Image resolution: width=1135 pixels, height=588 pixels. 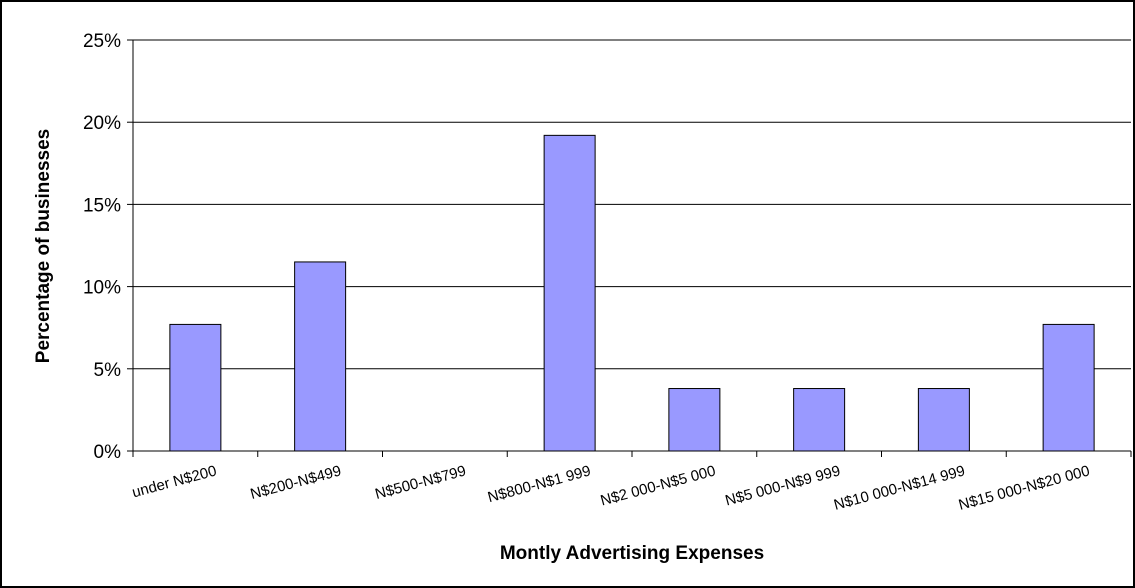 What do you see at coordinates (102, 205) in the screenshot?
I see `y-tick-label: 15%` at bounding box center [102, 205].